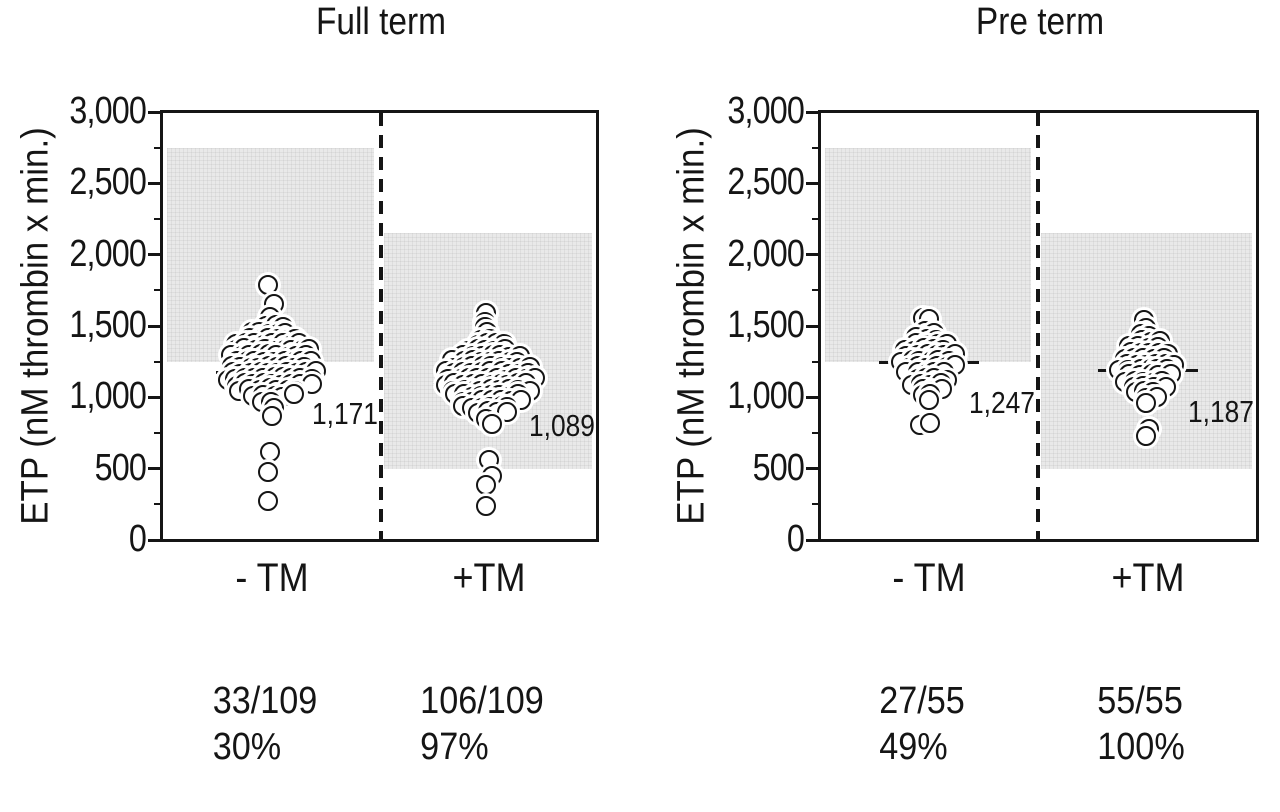 The image size is (1280, 812). Describe the element at coordinates (1140, 747) in the screenshot. I see `count-percent-label: 100%` at that location.